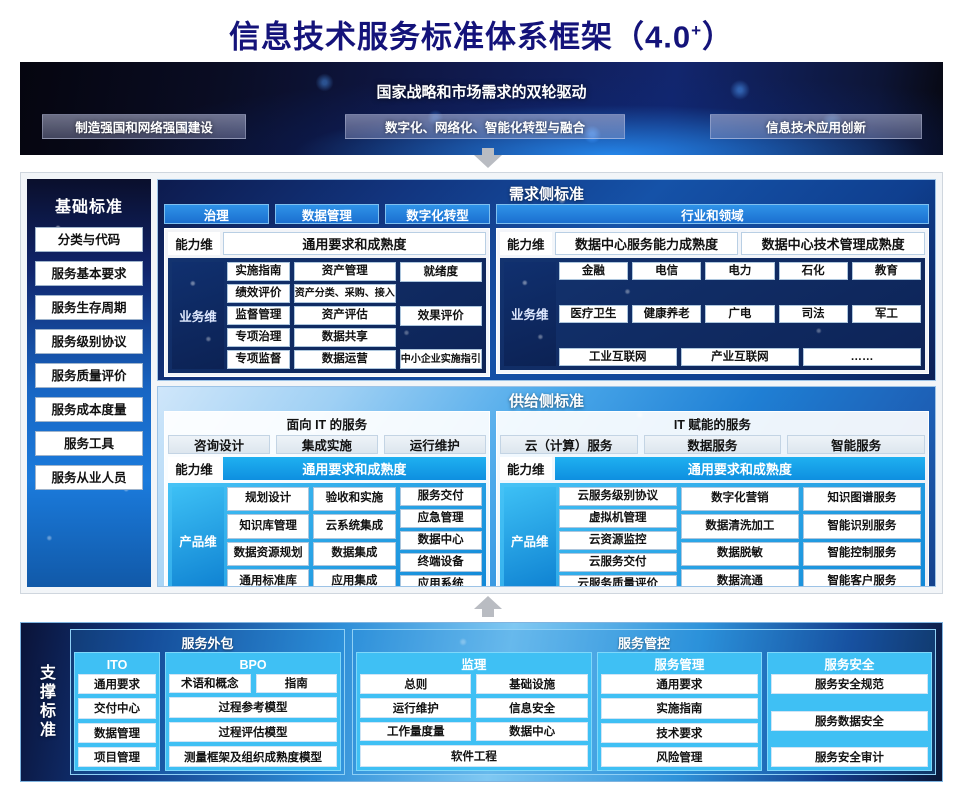 The image size is (963, 799). I want to click on list-item: 云服务交付, so click(617, 562).